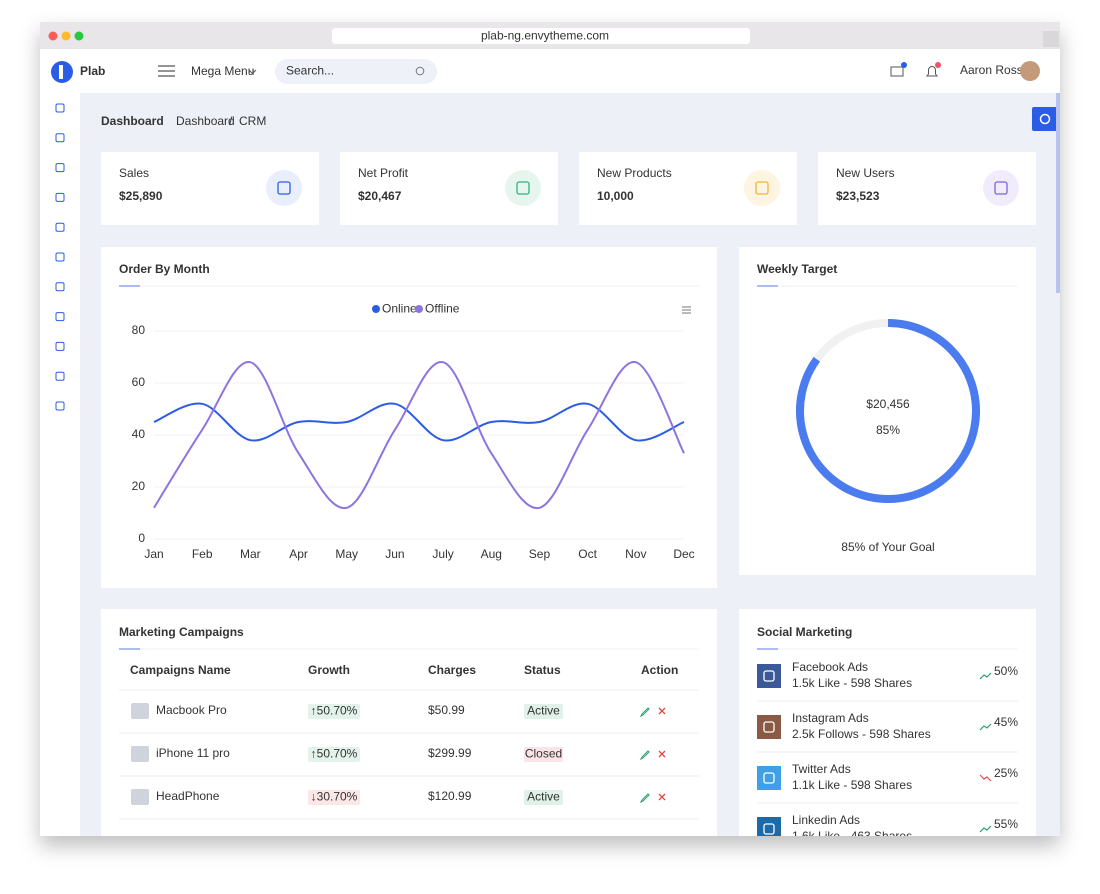  What do you see at coordinates (346, 554) in the screenshot?
I see `x-tick-label: May` at bounding box center [346, 554].